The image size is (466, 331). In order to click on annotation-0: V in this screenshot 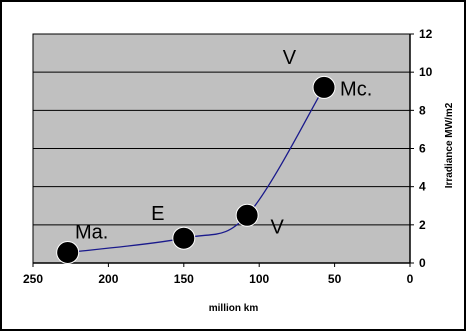, I will do `click(290, 58)`.